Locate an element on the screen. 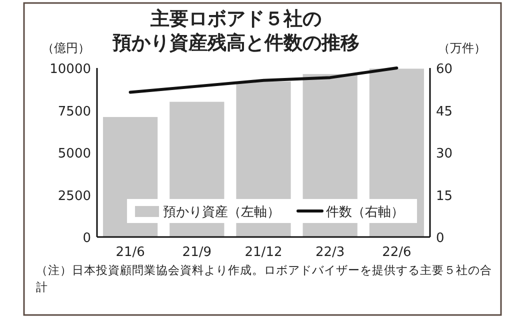  chart-title: 主要ロボアド５社の is located at coordinates (236, 19).